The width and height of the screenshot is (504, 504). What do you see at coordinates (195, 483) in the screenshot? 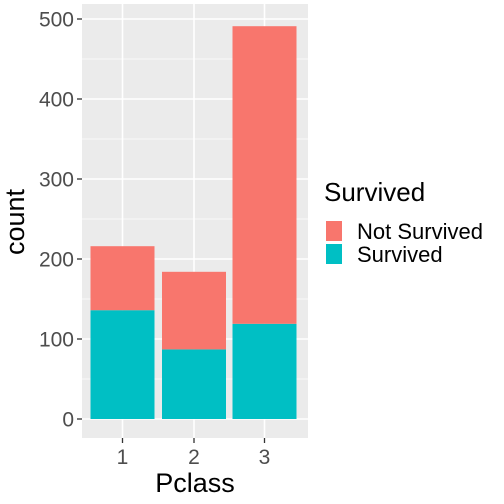
I see `x-axis-title: Pclass` at bounding box center [195, 483].